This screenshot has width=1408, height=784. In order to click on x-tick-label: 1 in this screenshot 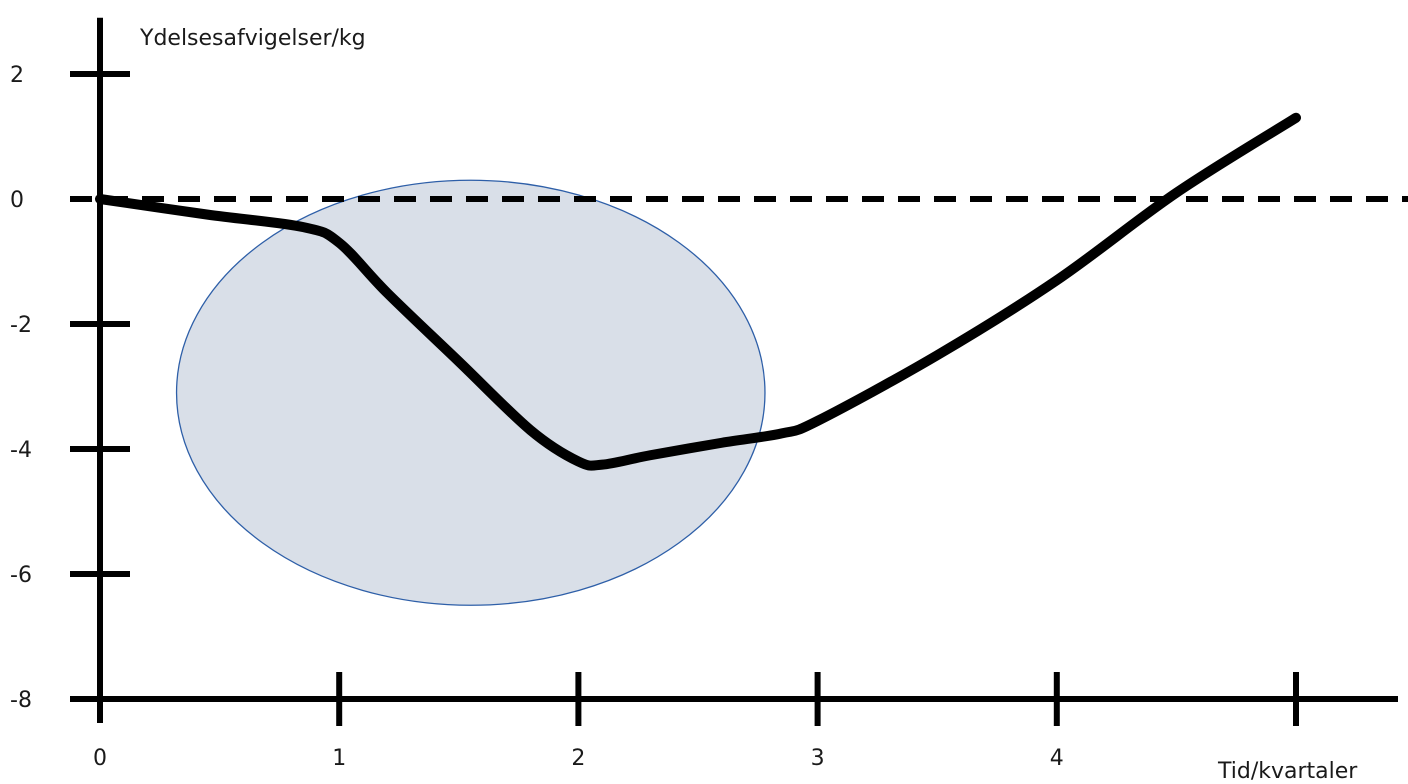, I will do `click(339, 758)`.